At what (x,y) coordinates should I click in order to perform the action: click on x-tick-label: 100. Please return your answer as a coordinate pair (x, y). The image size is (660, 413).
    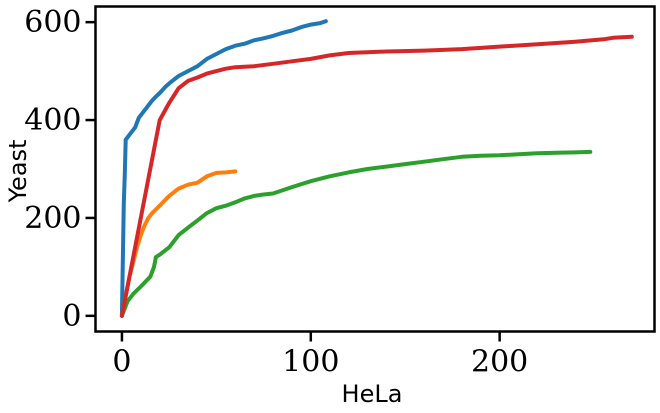
    Looking at the image, I should click on (310, 362).